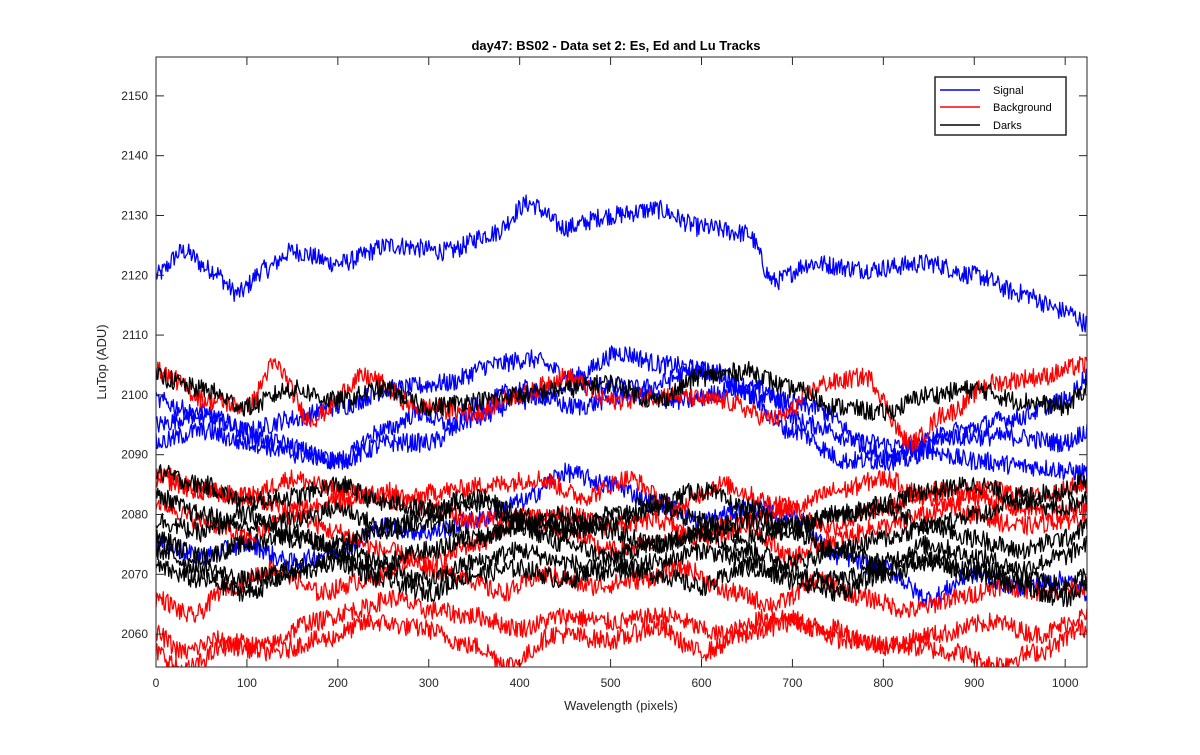 The height and width of the screenshot is (755, 1200). I want to click on x-tick-label: 100, so click(247, 683).